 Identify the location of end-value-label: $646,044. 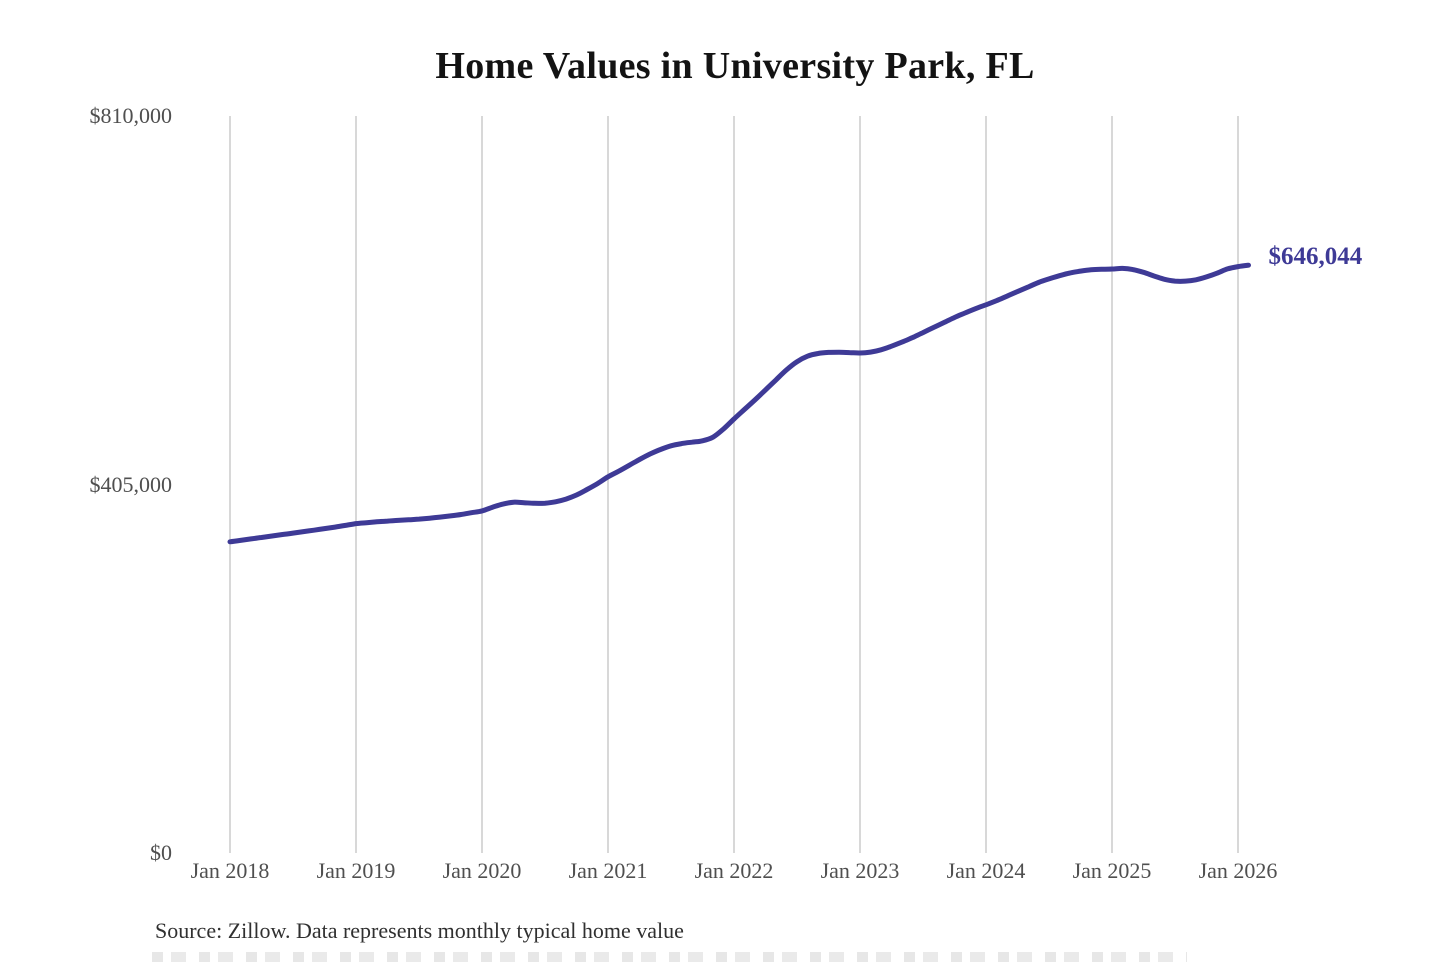
(1315, 257).